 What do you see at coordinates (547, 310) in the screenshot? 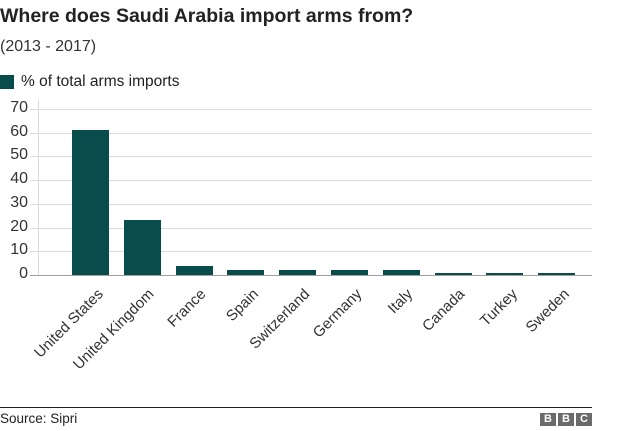
I see `x-tick-label: Sweden` at bounding box center [547, 310].